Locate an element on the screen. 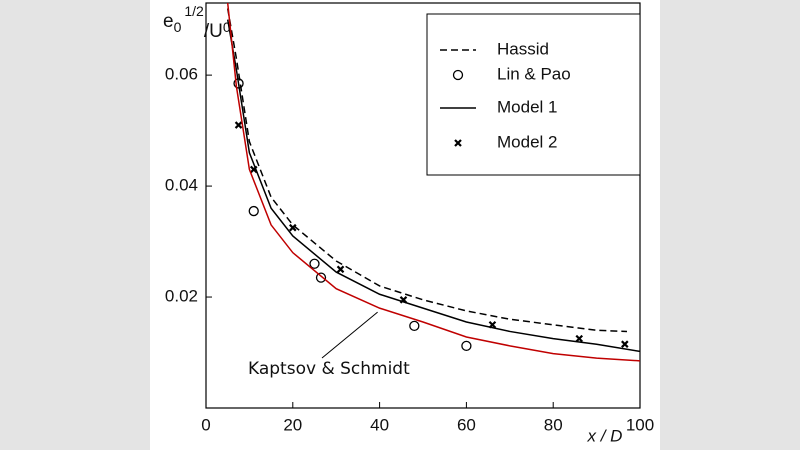  y-axis-label: e01/2/U0 is located at coordinates (197, 22).